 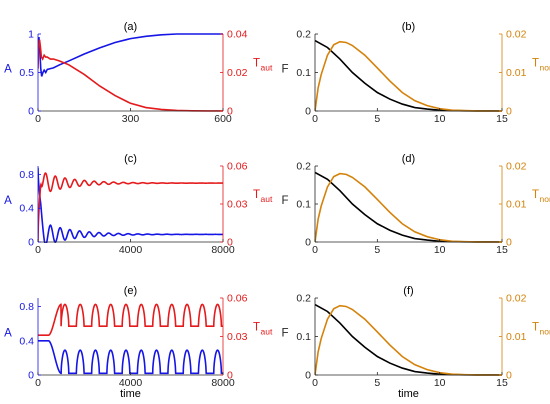 I want to click on series-line-a-left, so click(x=130, y=55).